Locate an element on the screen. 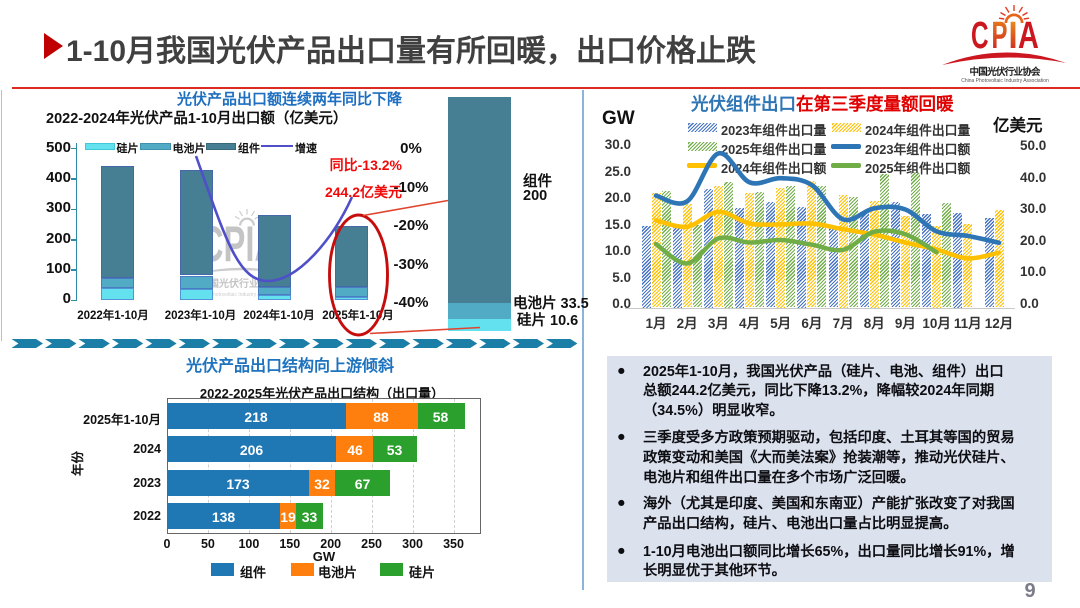 The image size is (1080, 608). svg-text: A is located at coordinates (1028, 35).